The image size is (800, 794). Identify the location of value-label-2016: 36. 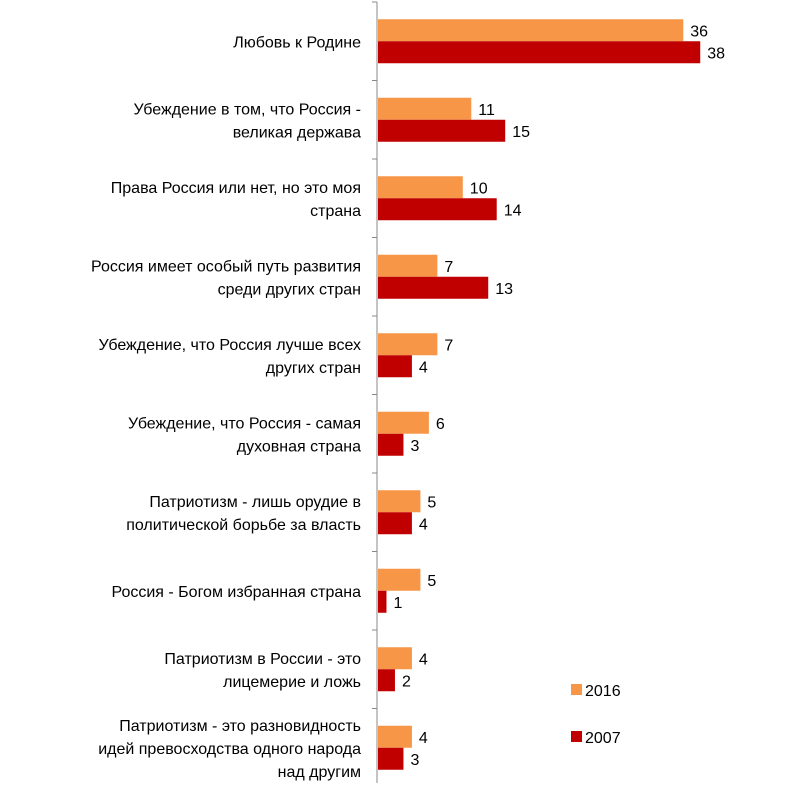
(699, 31).